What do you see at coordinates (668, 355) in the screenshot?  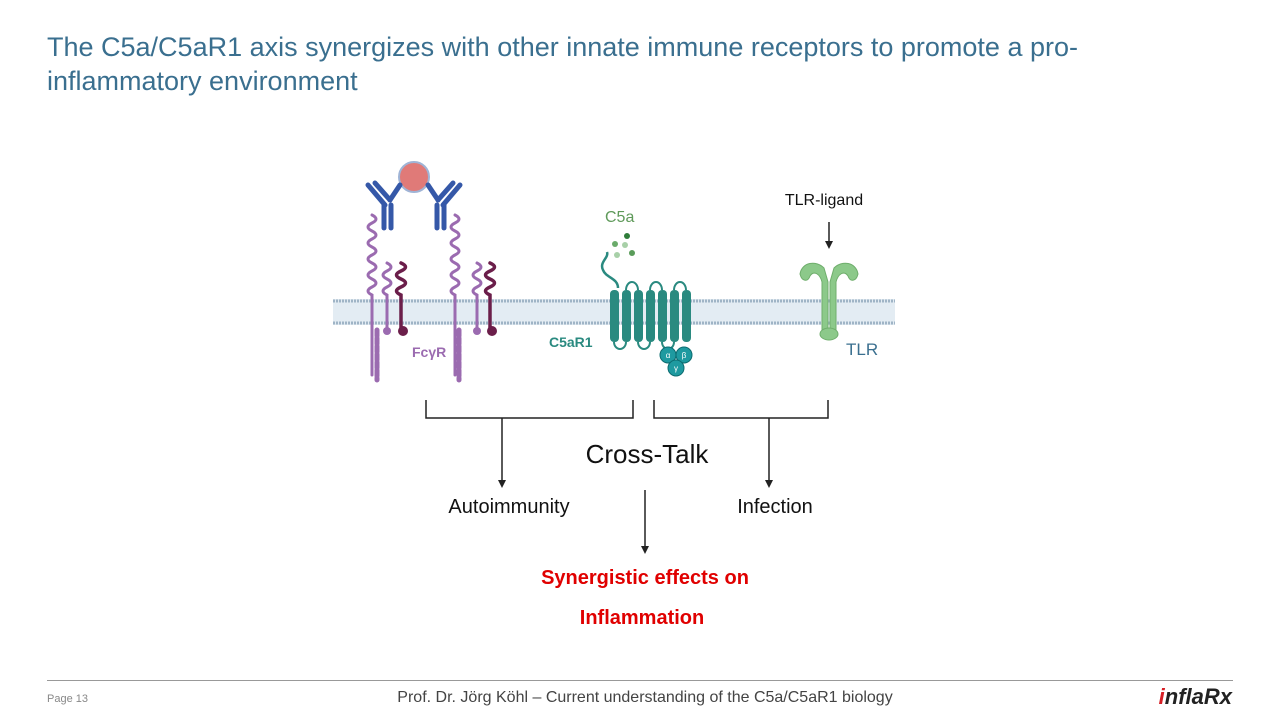 I see `alpha-subunit-label: α` at bounding box center [668, 355].